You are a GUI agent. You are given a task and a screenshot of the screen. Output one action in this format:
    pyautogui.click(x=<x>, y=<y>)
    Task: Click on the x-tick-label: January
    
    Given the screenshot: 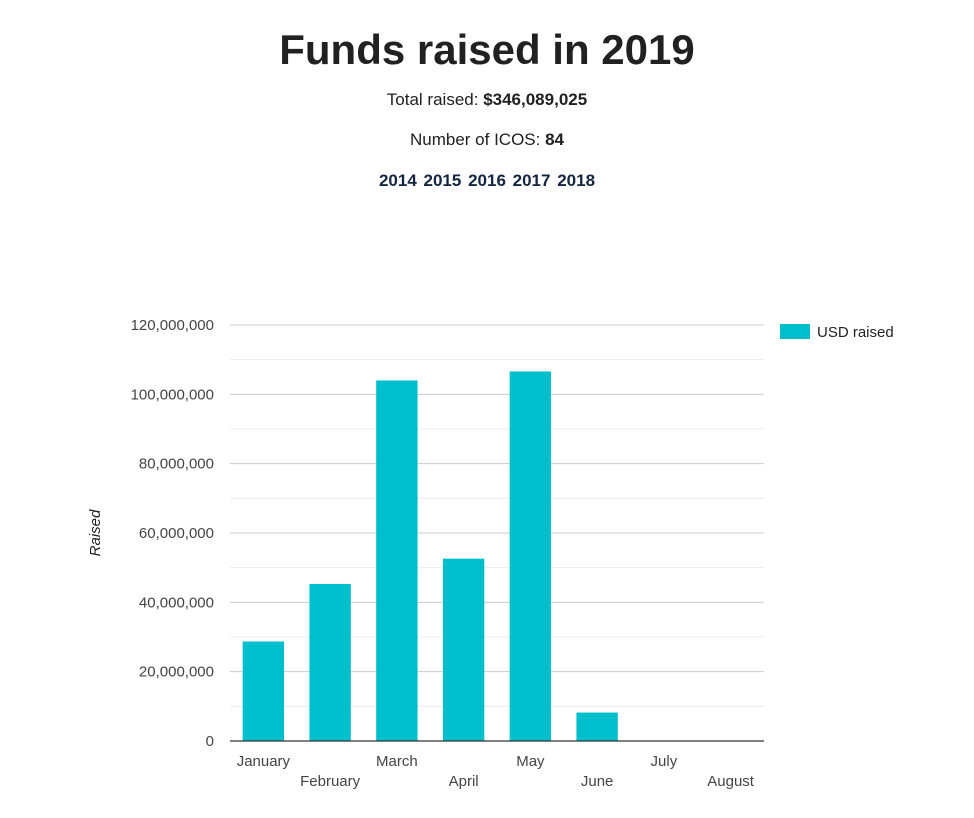 What is the action you would take?
    pyautogui.click(x=264, y=761)
    